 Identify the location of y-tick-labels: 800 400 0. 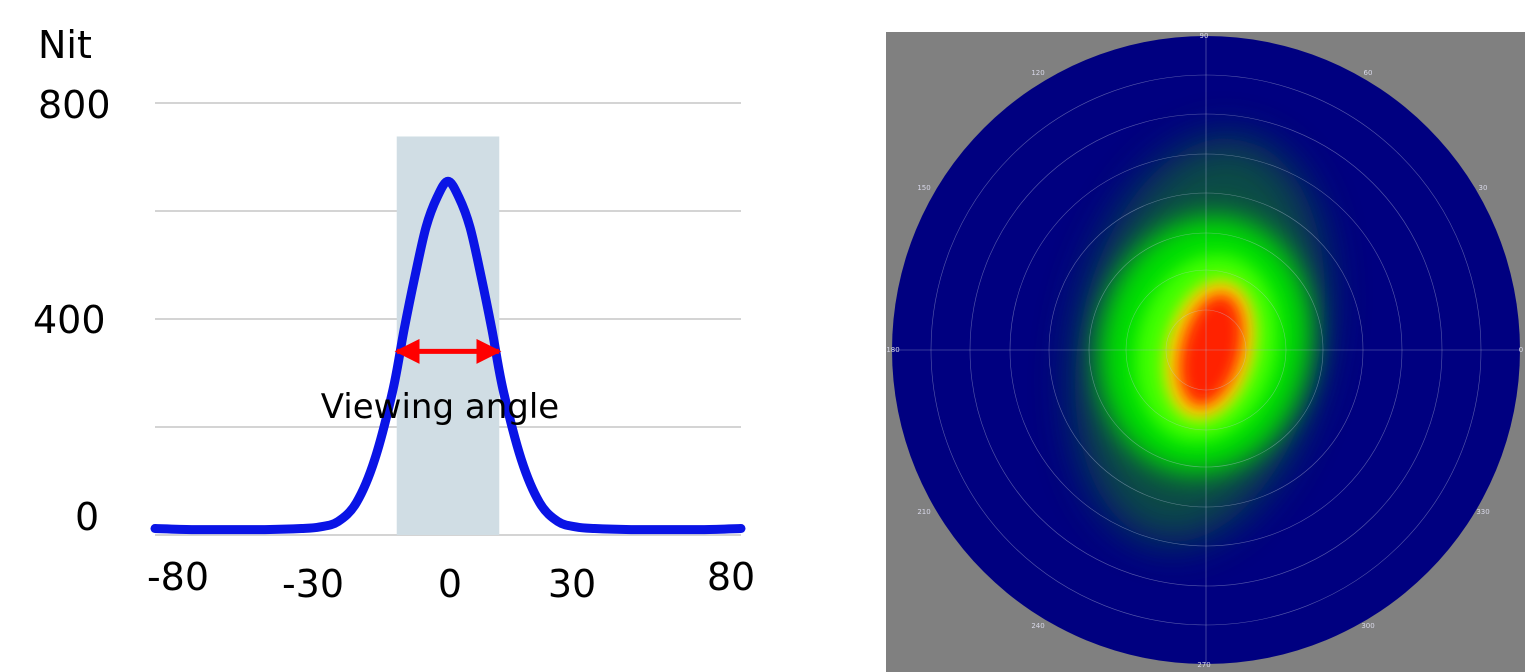
(72, 311).